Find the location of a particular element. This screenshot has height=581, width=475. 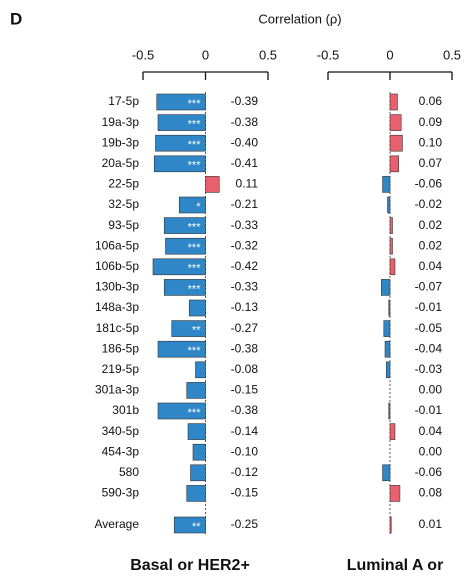

category-label: 130b-3p is located at coordinates (117, 287).